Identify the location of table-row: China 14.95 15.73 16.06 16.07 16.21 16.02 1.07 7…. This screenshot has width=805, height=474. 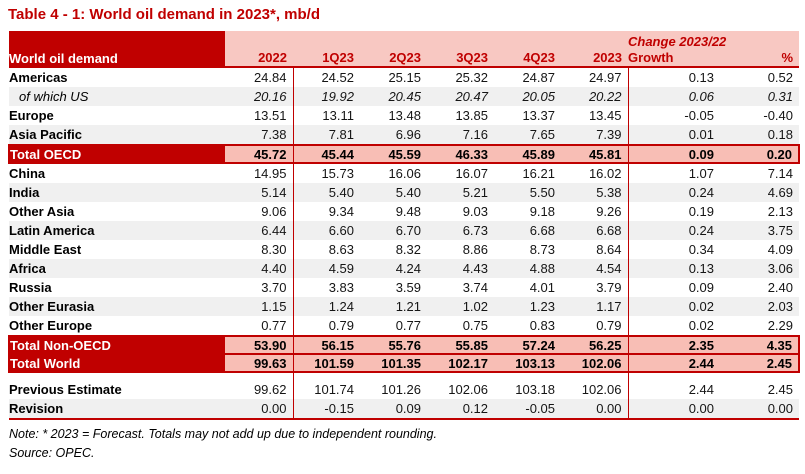
(404, 173).